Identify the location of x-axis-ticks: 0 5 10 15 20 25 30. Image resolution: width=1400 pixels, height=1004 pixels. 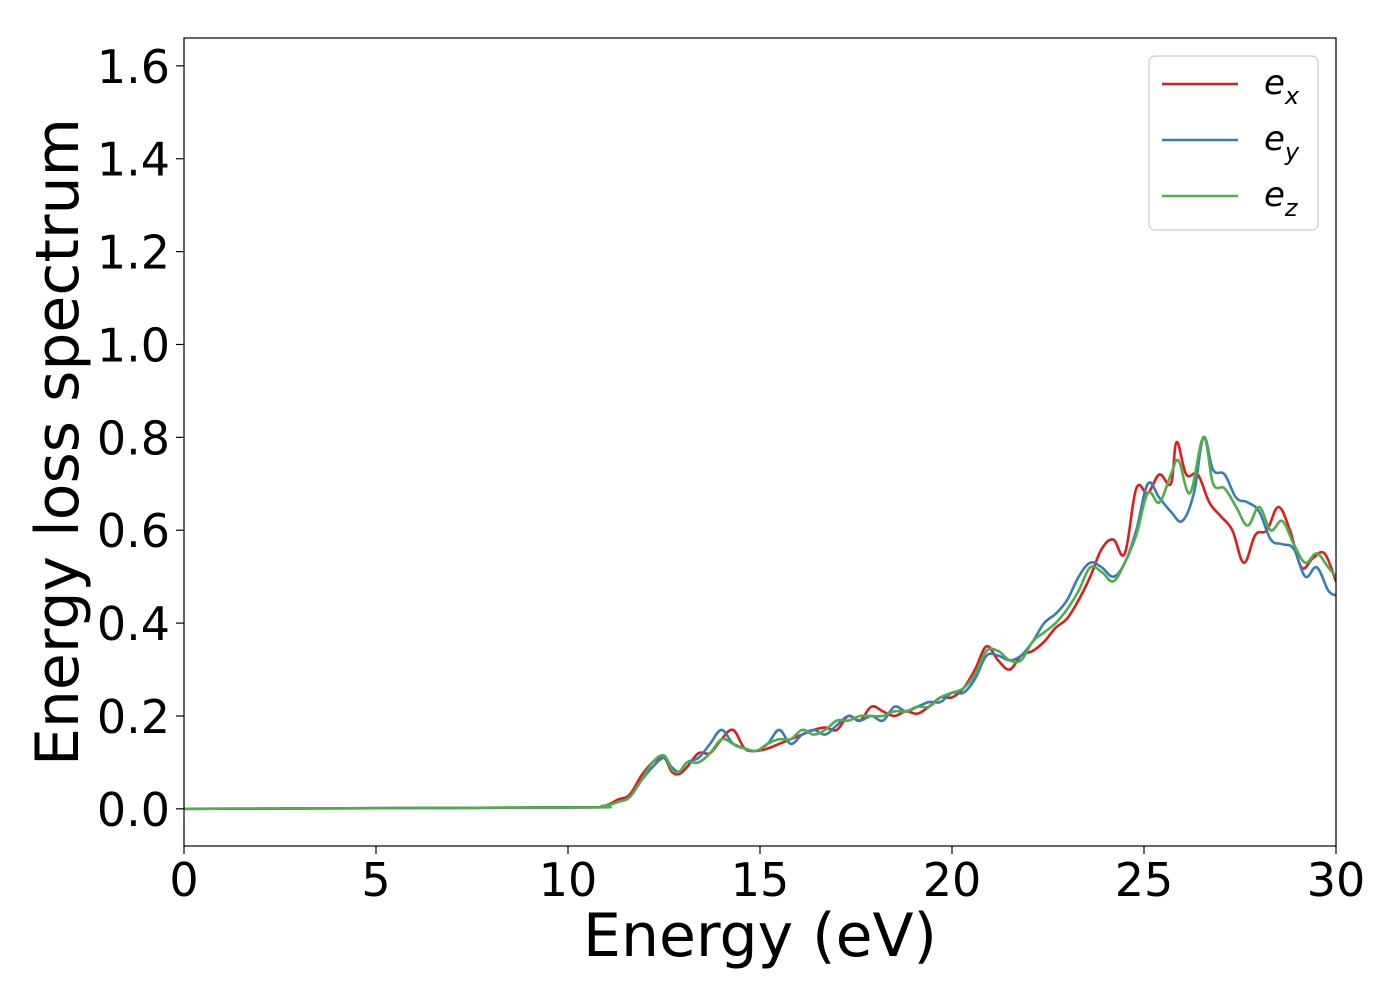
(767, 876).